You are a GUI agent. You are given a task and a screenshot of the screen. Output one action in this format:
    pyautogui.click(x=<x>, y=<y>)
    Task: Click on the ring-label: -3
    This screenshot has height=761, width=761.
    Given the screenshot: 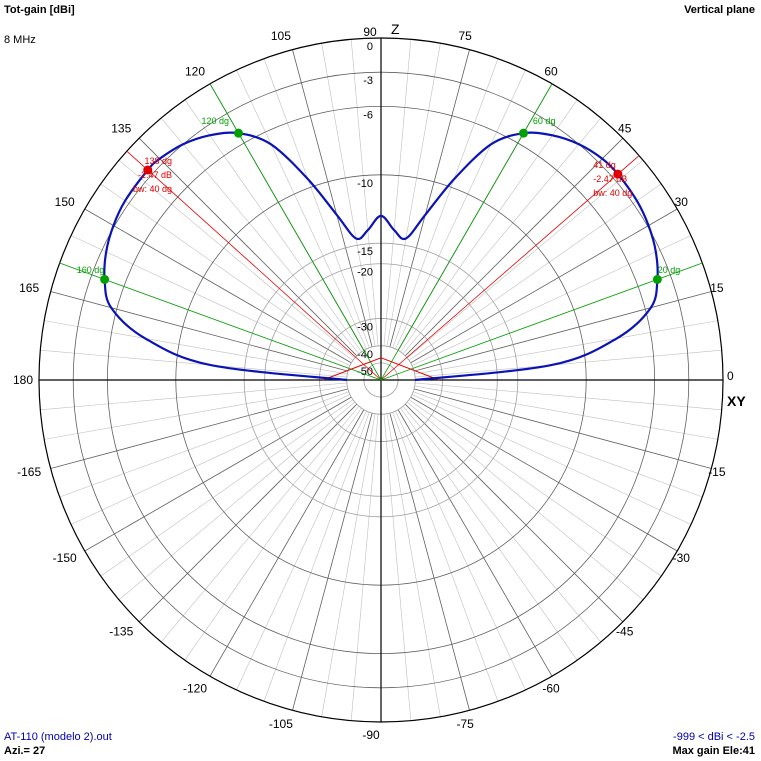 What is the action you would take?
    pyautogui.click(x=368, y=81)
    